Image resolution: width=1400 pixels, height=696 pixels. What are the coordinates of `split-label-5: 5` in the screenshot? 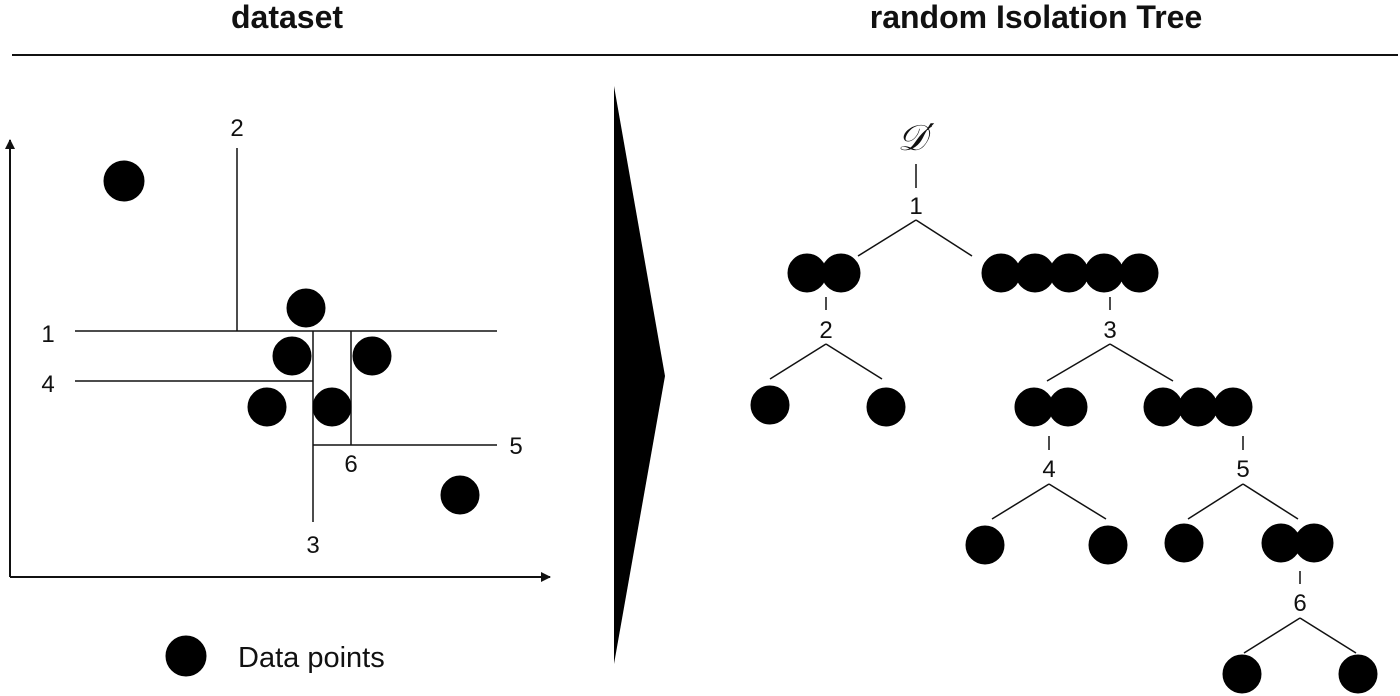 It's located at (515, 446).